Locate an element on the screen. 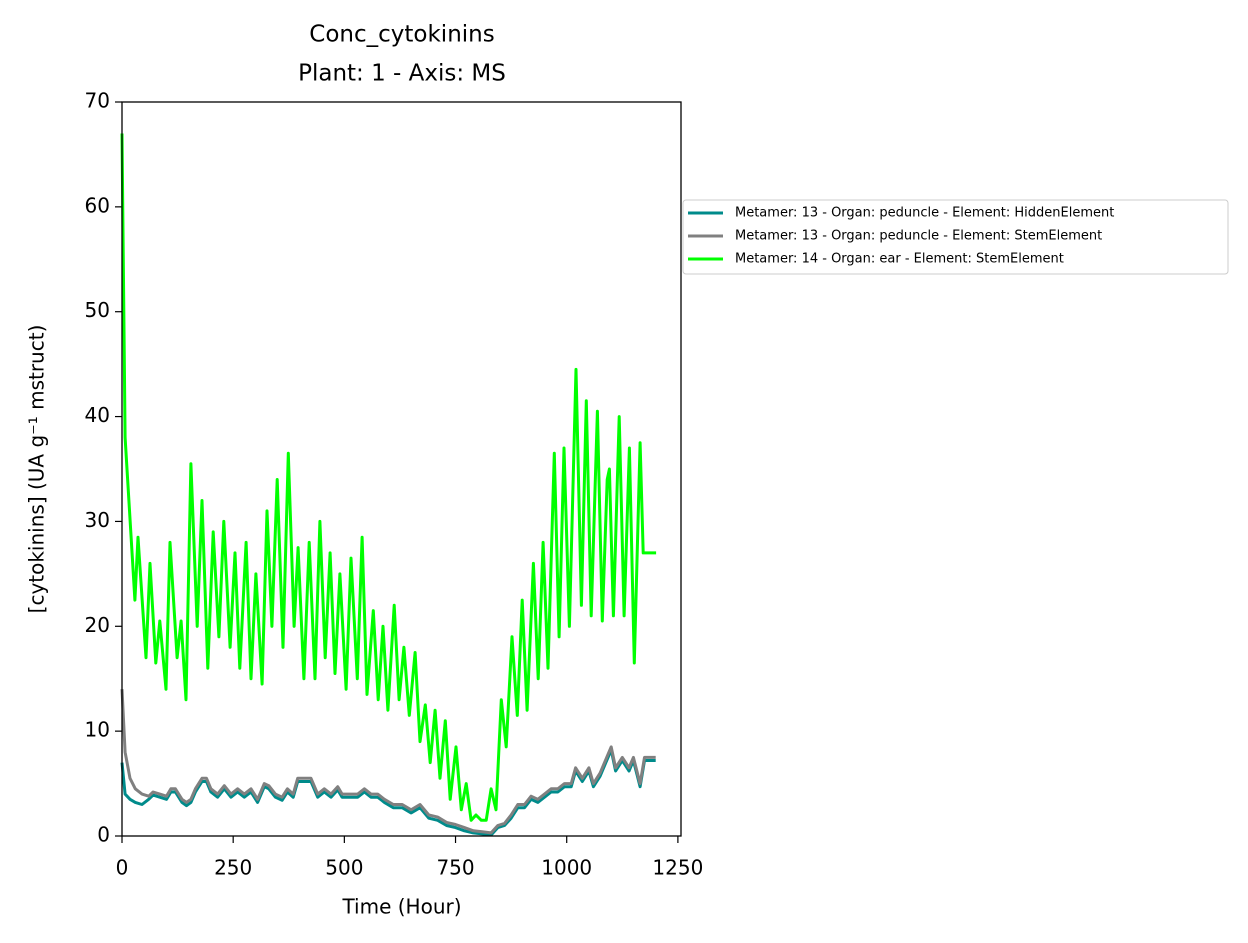 The width and height of the screenshot is (1248, 943). chart-title: Conc_cytokinins is located at coordinates (401, 35).